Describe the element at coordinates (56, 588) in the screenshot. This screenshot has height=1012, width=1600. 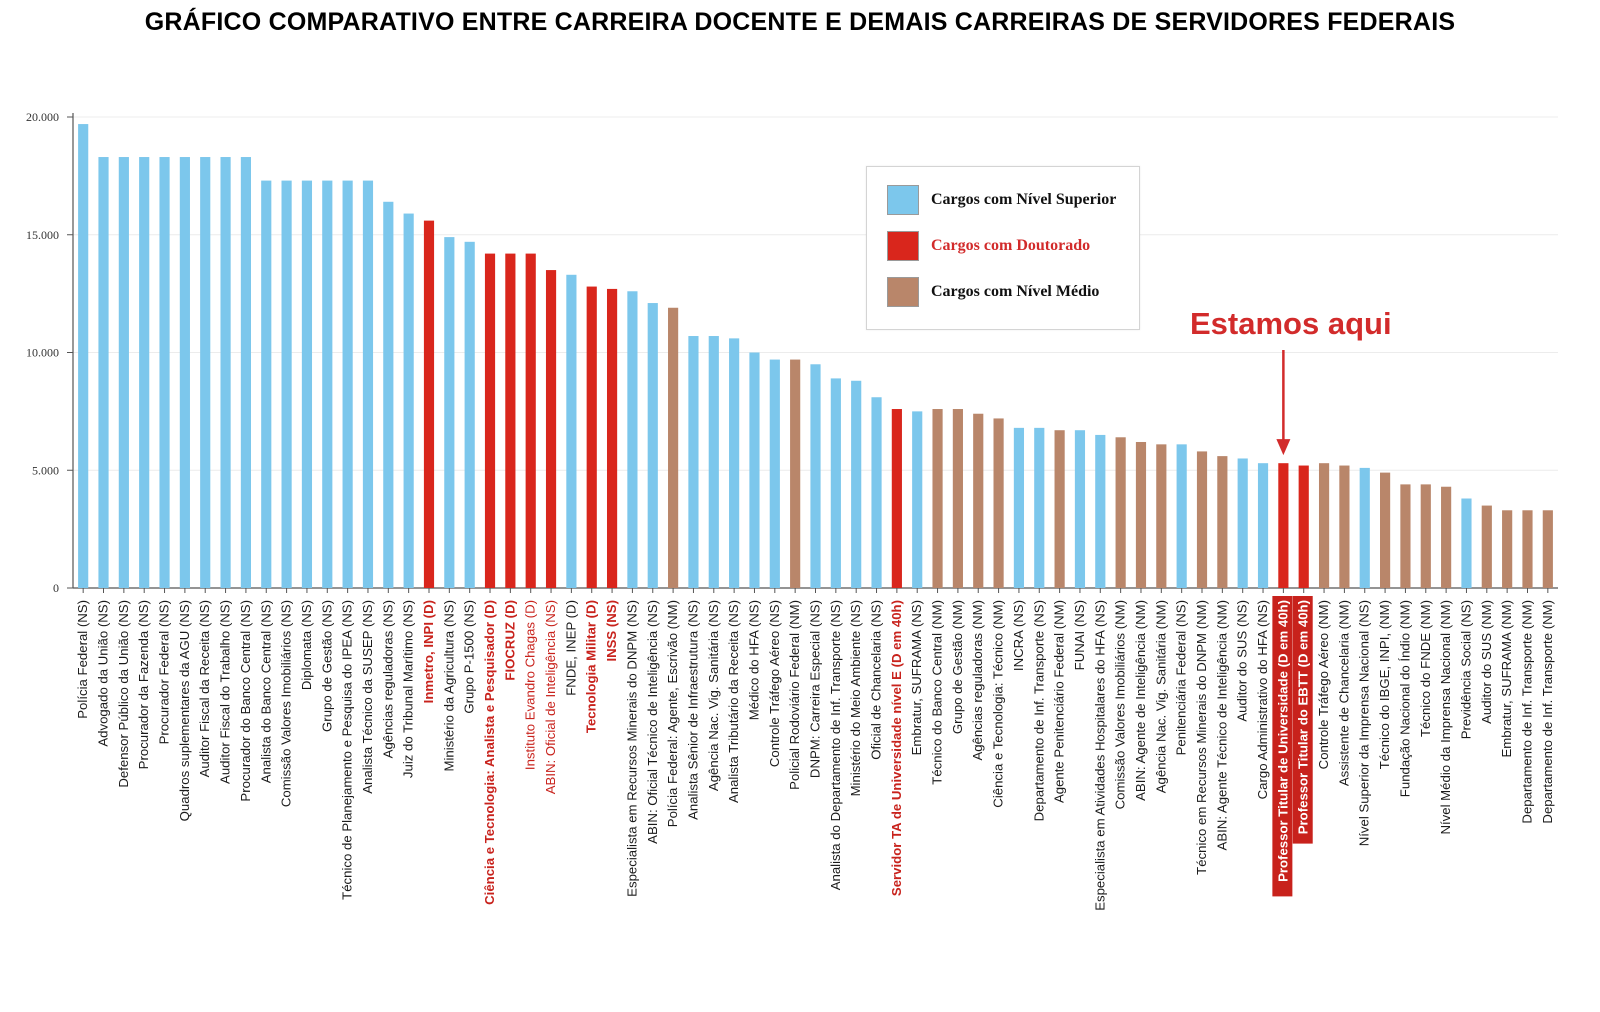
I see `y-tick-label: 0` at that location.